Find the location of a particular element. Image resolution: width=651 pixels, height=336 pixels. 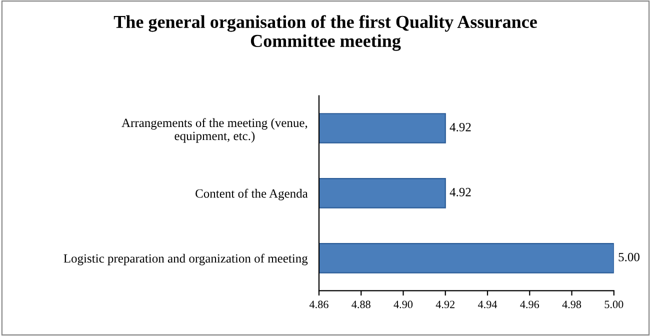

x-tick-label: 4.98 is located at coordinates (572, 304).